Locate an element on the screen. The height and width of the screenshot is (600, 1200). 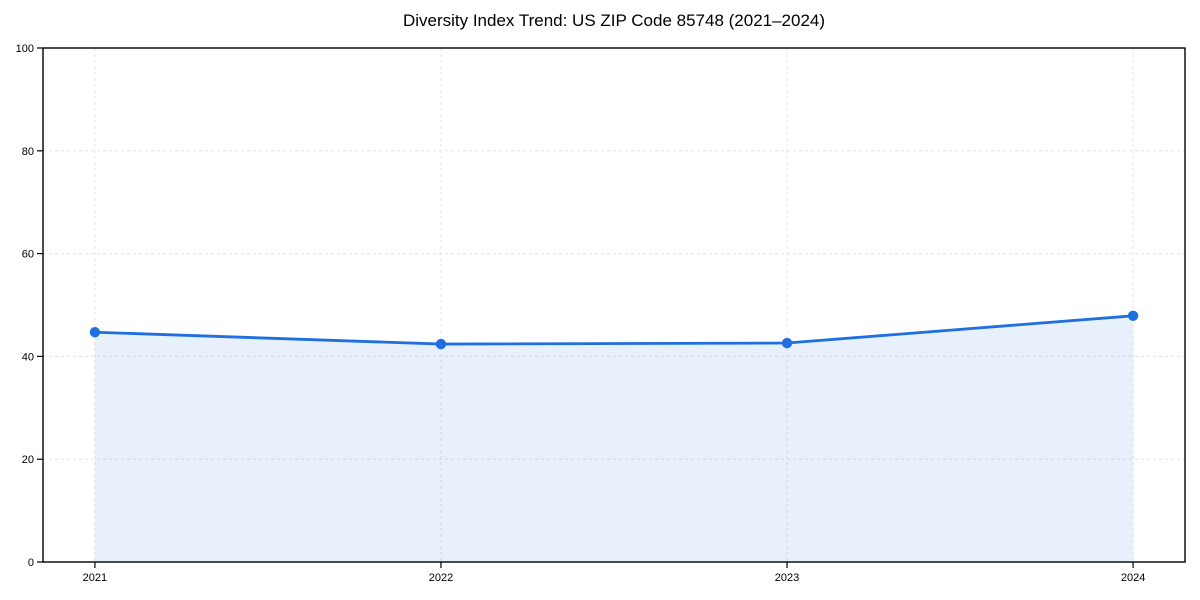
x-tick-label: 2024 is located at coordinates (1133, 578).